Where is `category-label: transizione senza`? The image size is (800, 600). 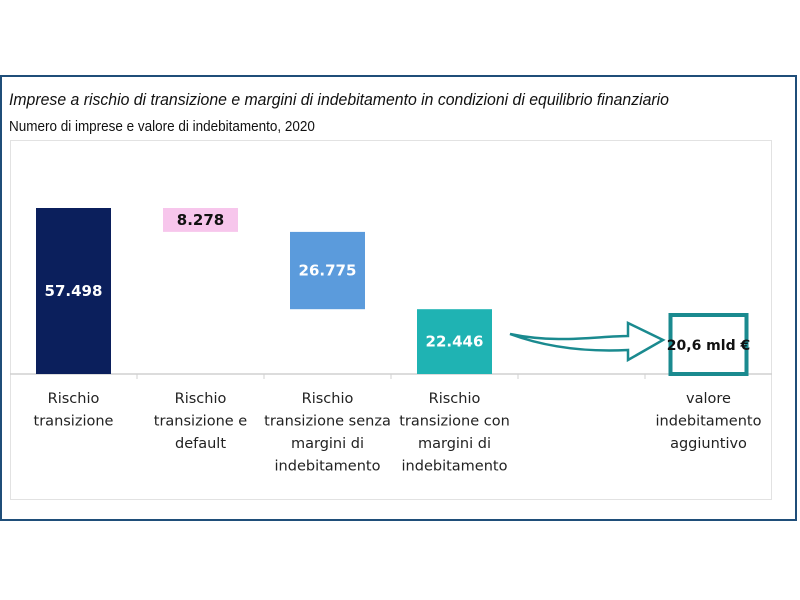
category-label: transizione senza is located at coordinates (327, 422).